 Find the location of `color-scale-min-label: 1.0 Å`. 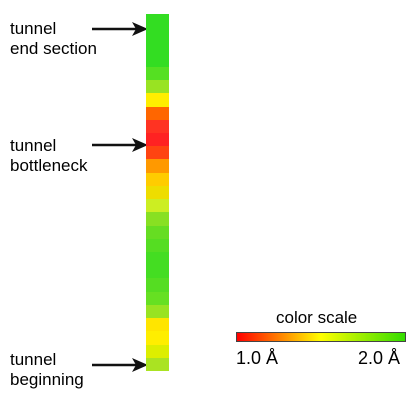

color-scale-min-label: 1.0 Å is located at coordinates (257, 358).